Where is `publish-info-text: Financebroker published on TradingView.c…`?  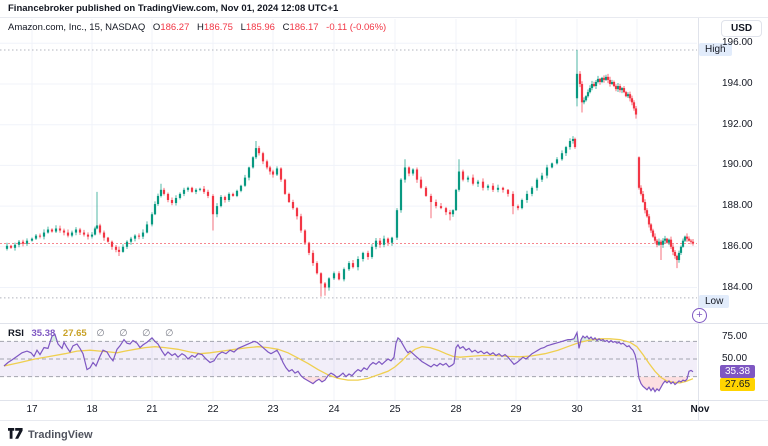 publish-info-text: Financebroker published on TradingView.c… is located at coordinates (173, 8).